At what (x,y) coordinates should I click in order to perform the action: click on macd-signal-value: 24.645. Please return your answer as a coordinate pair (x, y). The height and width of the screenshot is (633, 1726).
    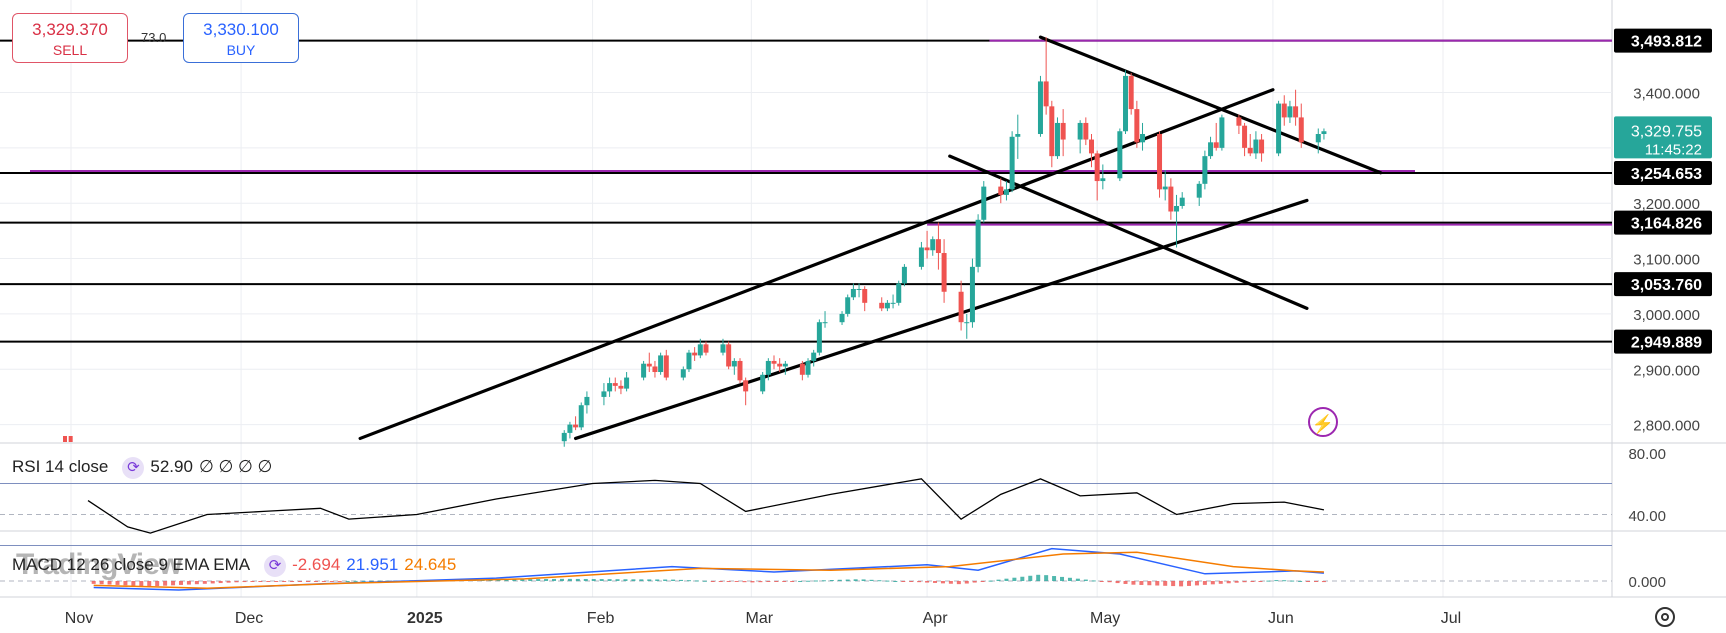
    Looking at the image, I should click on (430, 565).